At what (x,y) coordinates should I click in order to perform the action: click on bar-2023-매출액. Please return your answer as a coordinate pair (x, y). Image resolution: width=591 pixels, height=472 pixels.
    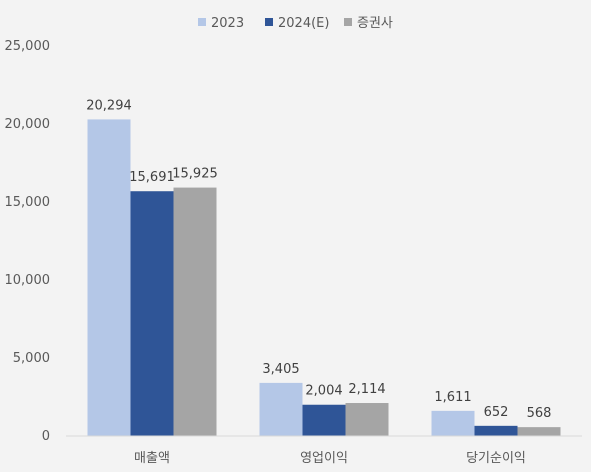
    Looking at the image, I should click on (109, 277).